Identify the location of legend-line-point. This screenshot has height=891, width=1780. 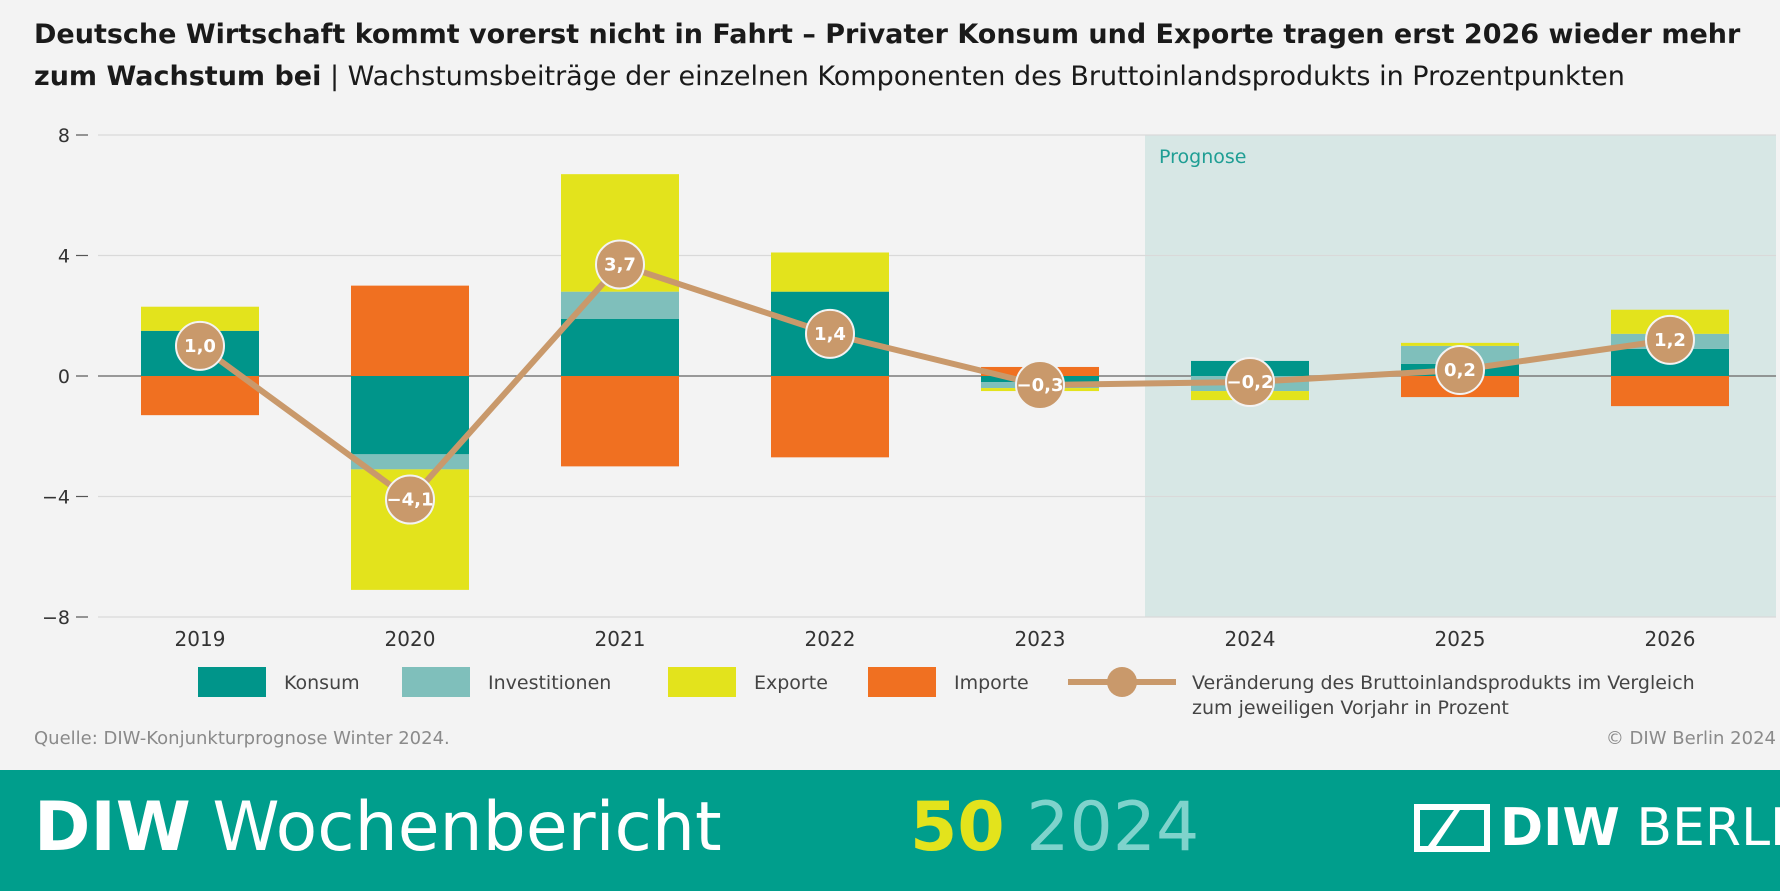
(1122, 682).